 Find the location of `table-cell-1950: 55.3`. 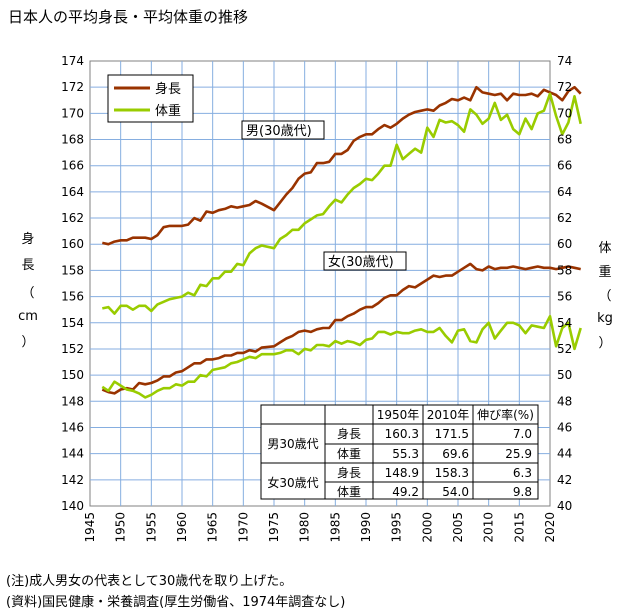

table-cell-1950: 55.3 is located at coordinates (405, 454).